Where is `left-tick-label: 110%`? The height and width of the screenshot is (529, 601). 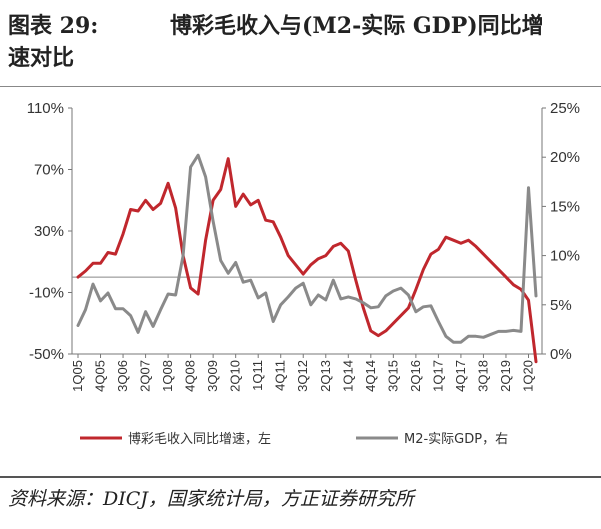 left-tick-label: 110% is located at coordinates (45, 108).